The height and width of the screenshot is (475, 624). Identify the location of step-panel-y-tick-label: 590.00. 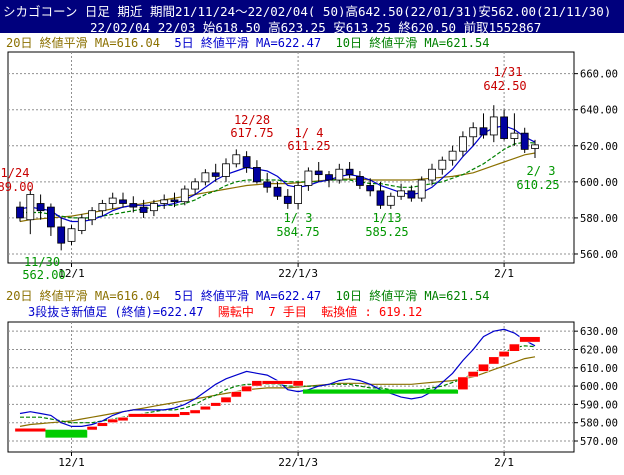
(599, 405).